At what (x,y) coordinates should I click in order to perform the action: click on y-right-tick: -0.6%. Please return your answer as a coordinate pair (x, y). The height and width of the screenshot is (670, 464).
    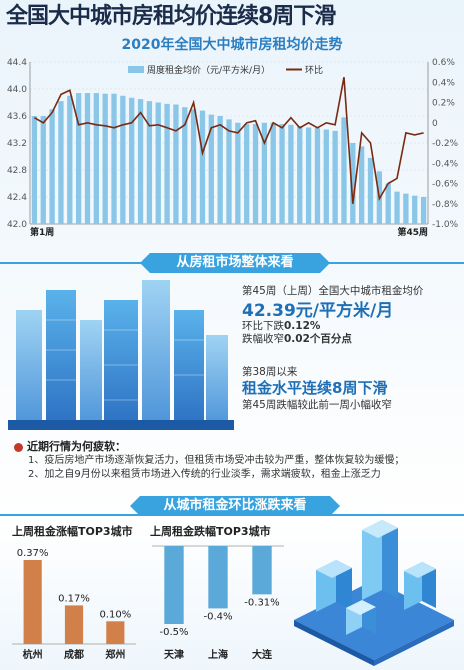
    Looking at the image, I should click on (445, 185).